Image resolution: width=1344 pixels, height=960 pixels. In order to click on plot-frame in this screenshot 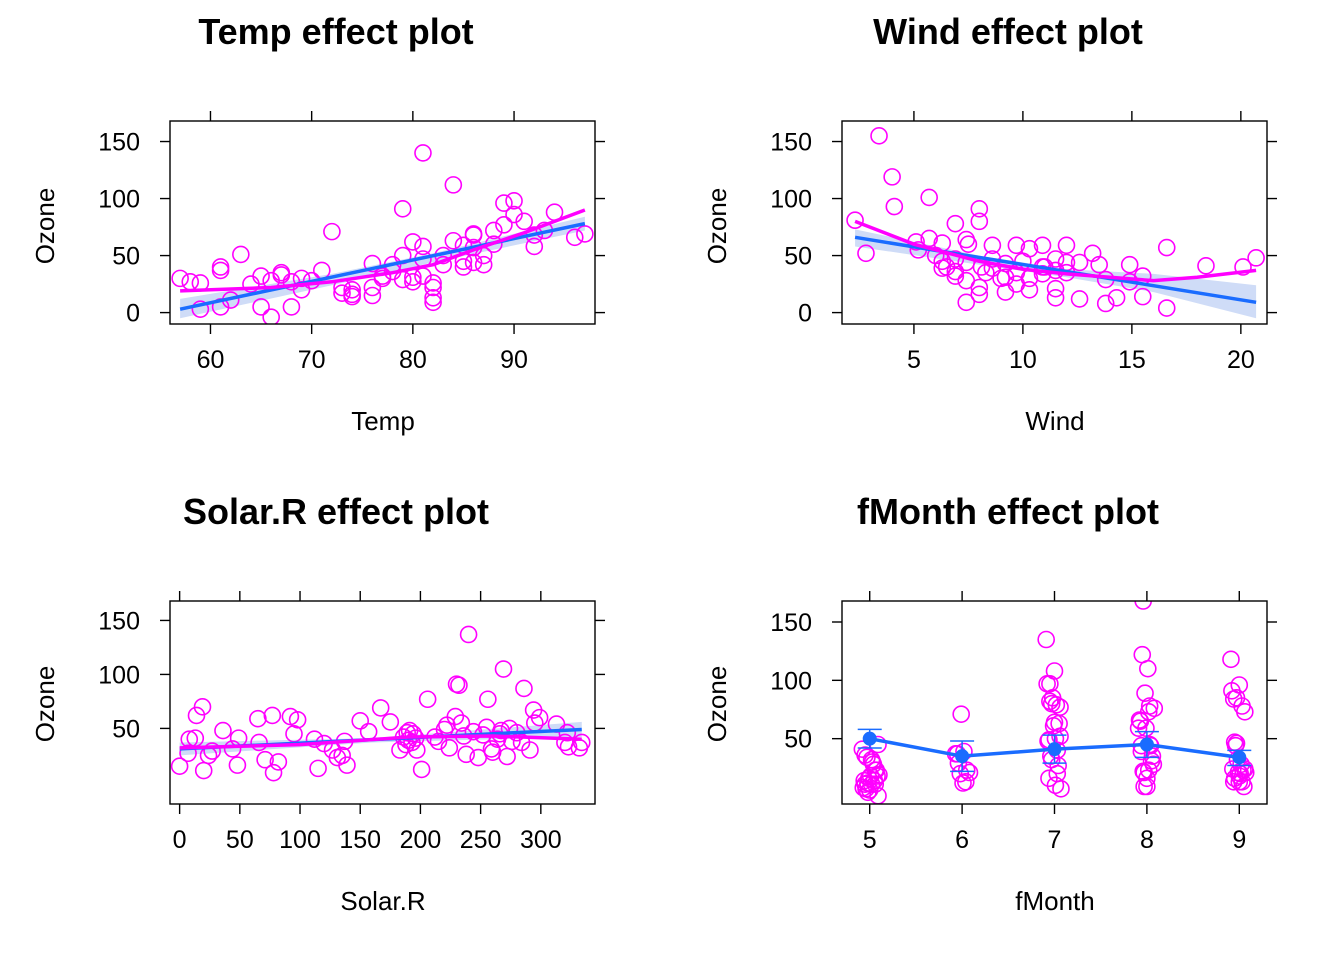, I will do `click(382, 702)`.